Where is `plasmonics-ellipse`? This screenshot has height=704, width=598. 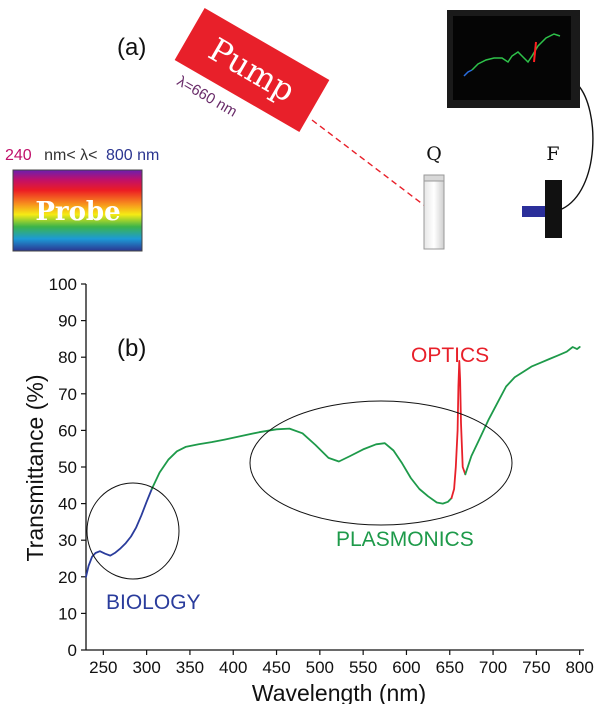
plasmonics-ellipse is located at coordinates (381, 463).